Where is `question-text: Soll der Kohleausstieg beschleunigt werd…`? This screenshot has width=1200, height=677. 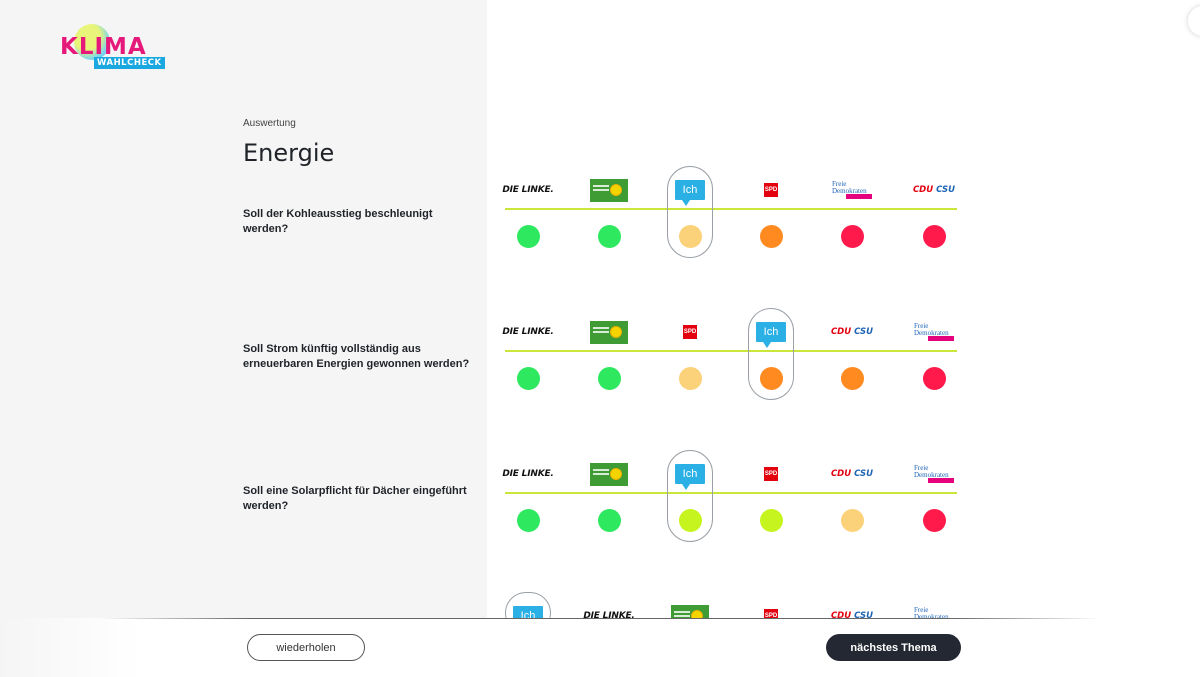
question-text: Soll der Kohleausstieg beschleunigt werd… is located at coordinates (338, 221).